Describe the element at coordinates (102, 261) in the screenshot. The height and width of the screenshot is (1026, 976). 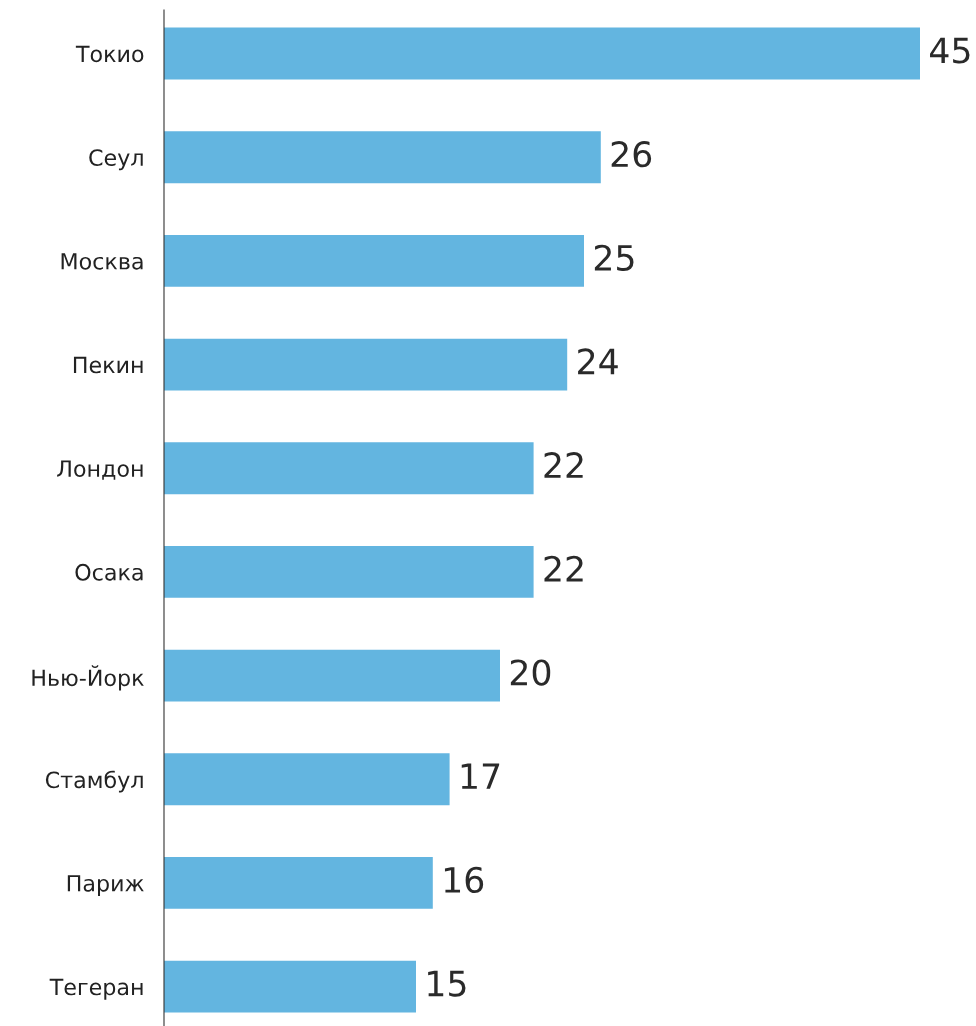
I see `y-tick-label: Москва` at that location.